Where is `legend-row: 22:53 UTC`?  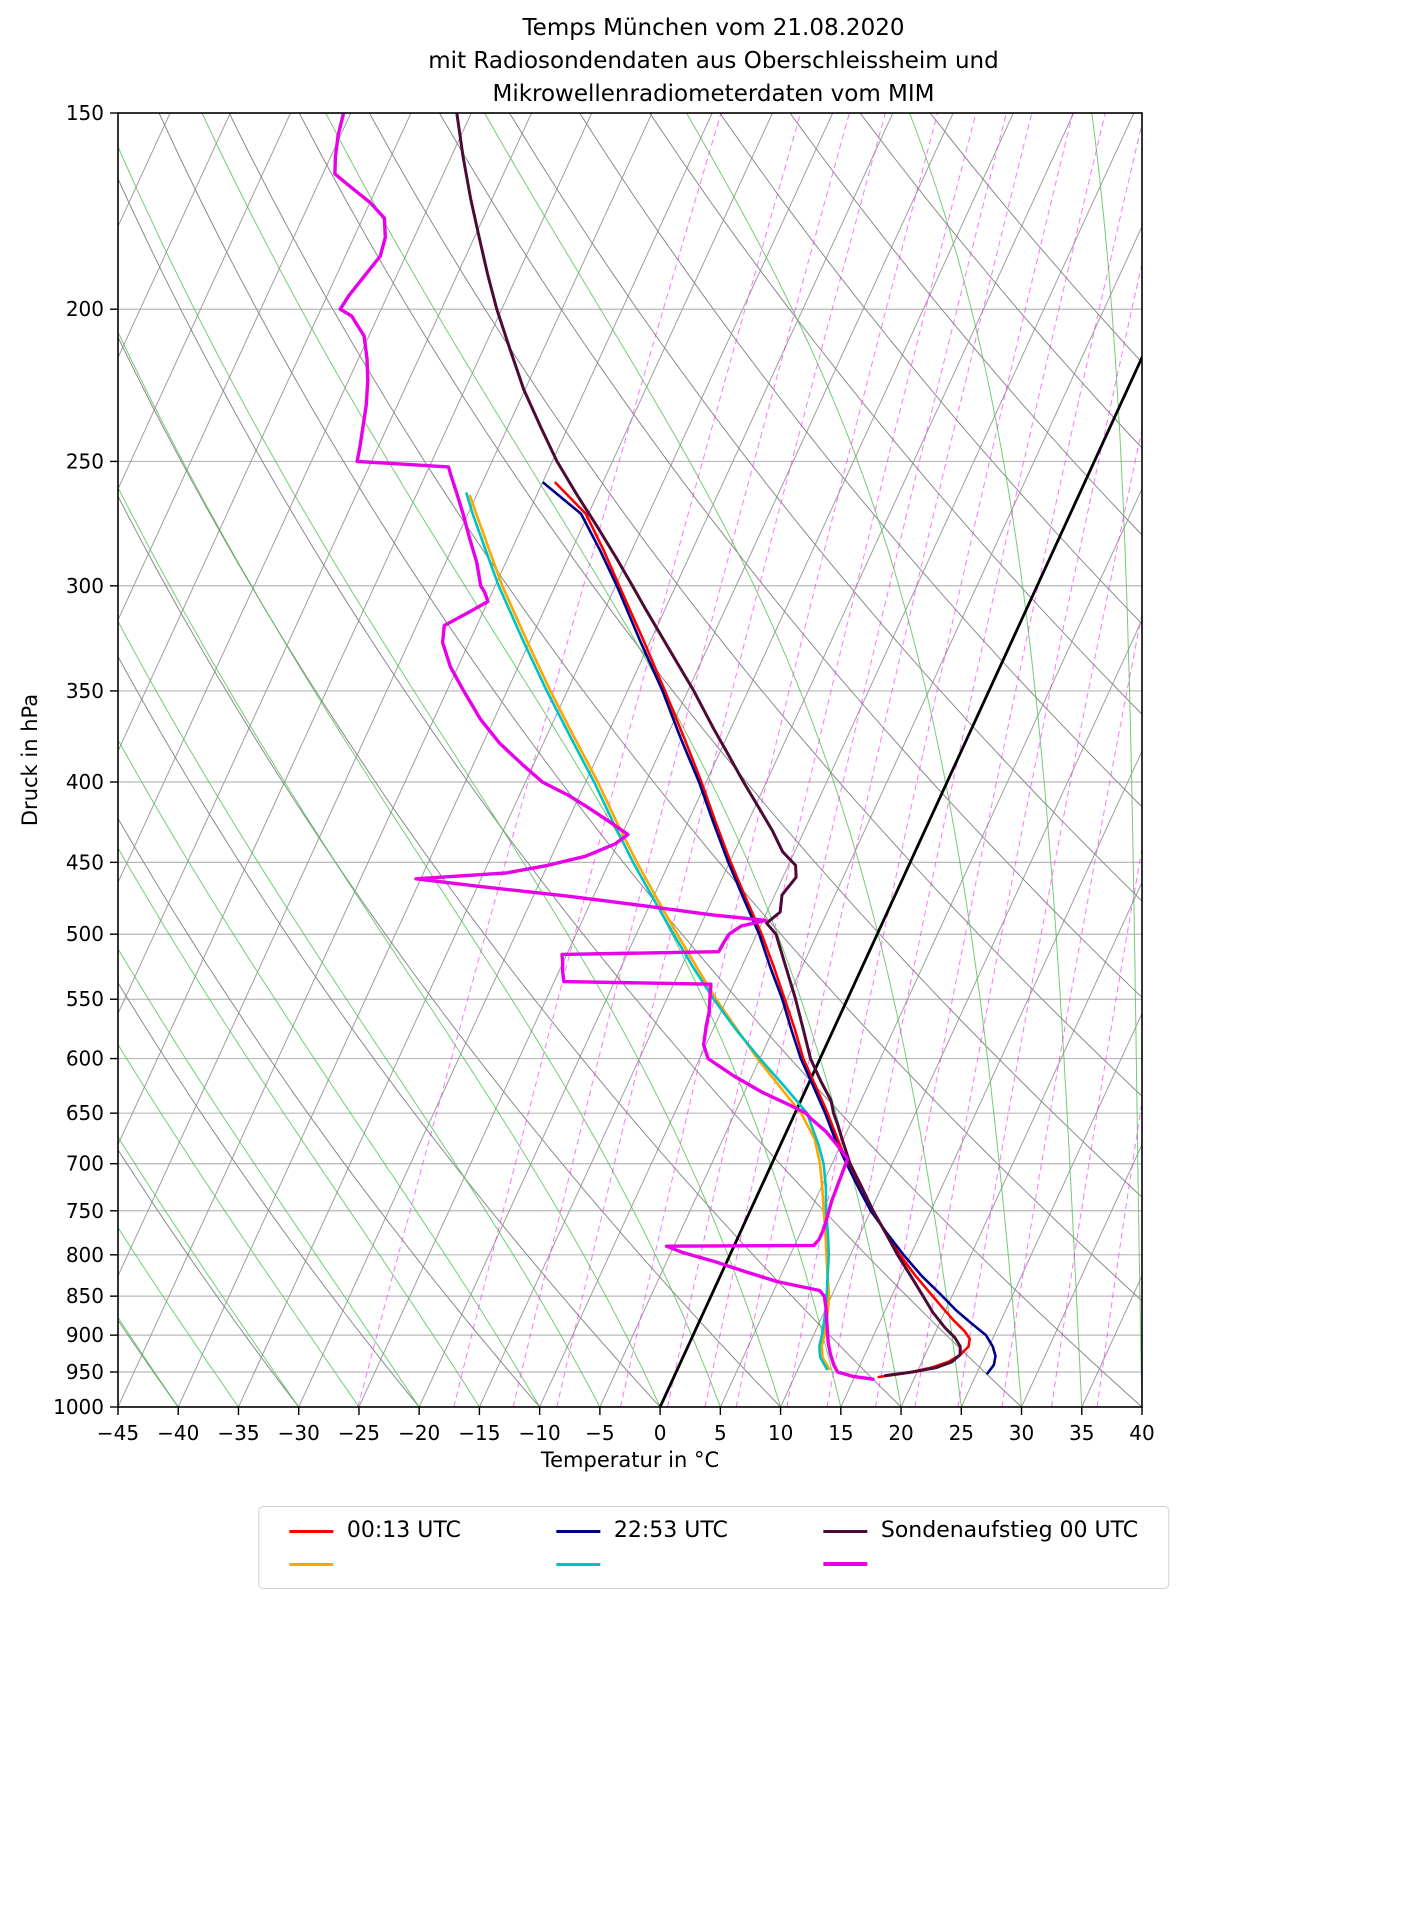
legend-row: 22:53 UTC is located at coordinates (641, 1530).